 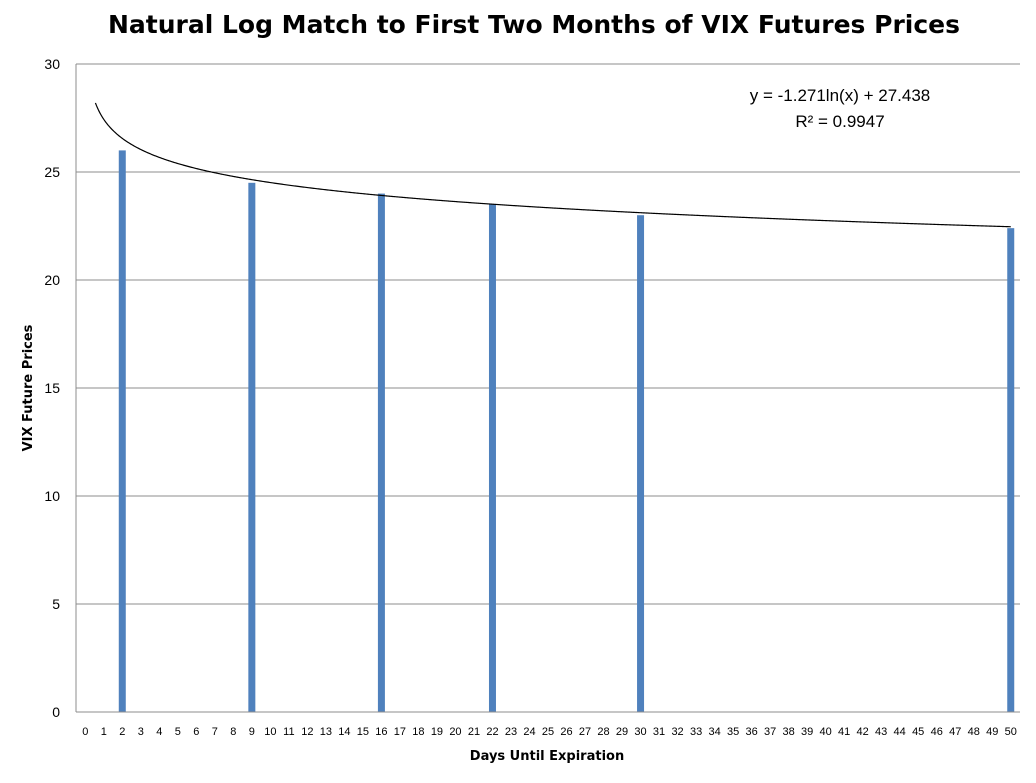 What do you see at coordinates (400, 732) in the screenshot?
I see `x-tick-label: 17` at bounding box center [400, 732].